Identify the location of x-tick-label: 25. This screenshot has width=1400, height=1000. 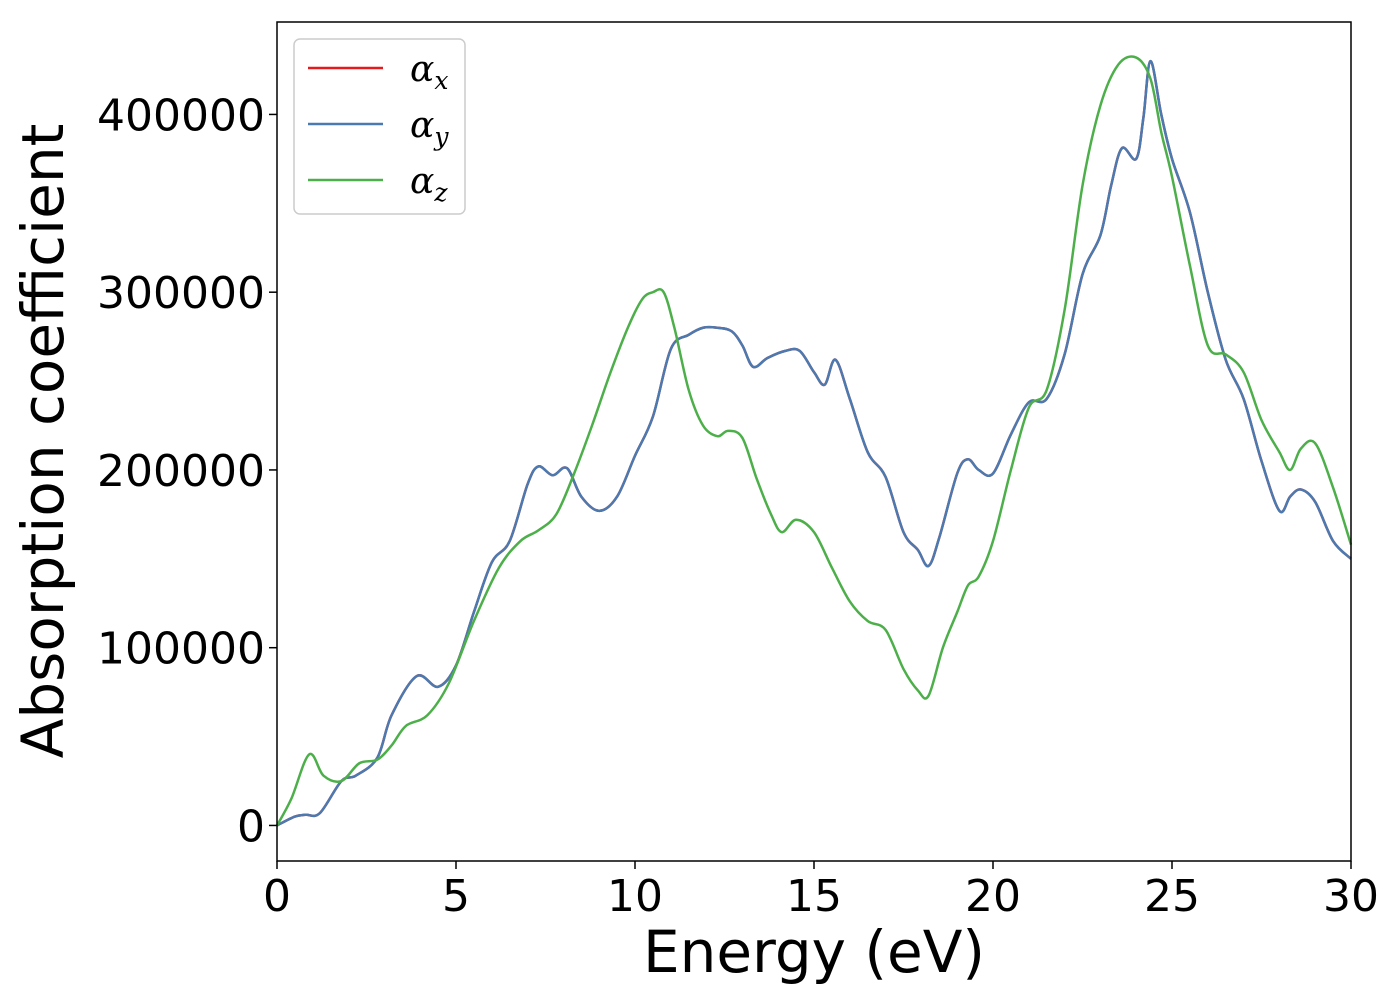
(1172, 896).